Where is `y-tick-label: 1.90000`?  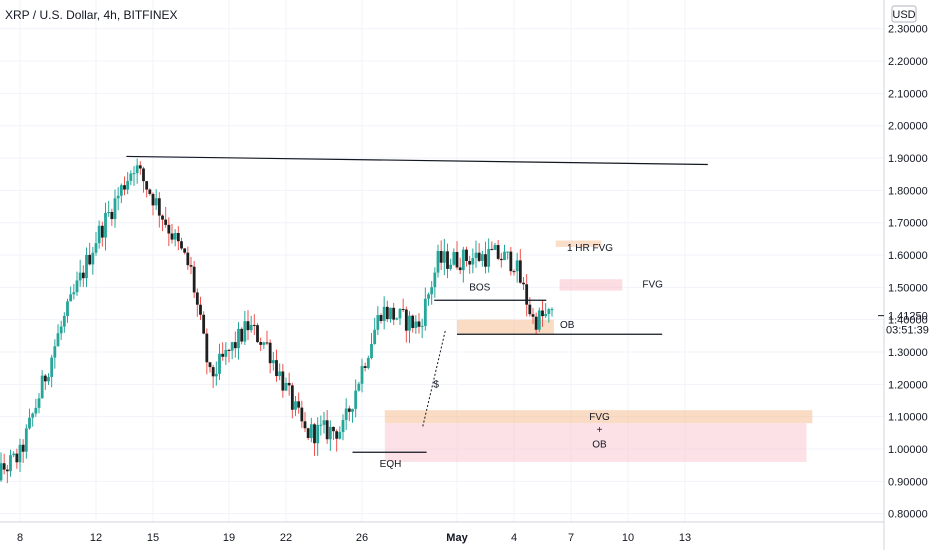
y-tick-label: 1.90000 is located at coordinates (908, 159).